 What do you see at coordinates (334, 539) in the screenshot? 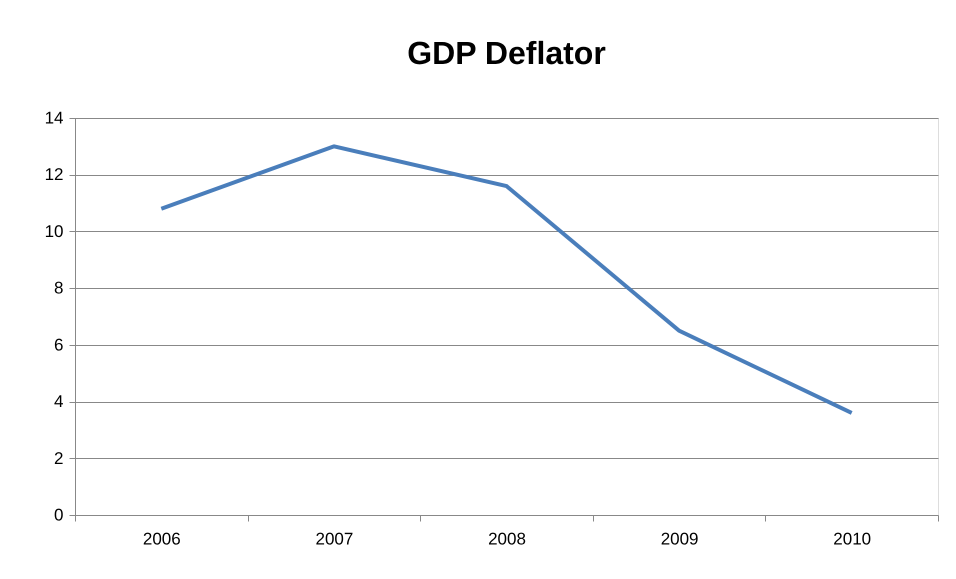
I see `x-tick-label: 2007` at bounding box center [334, 539].